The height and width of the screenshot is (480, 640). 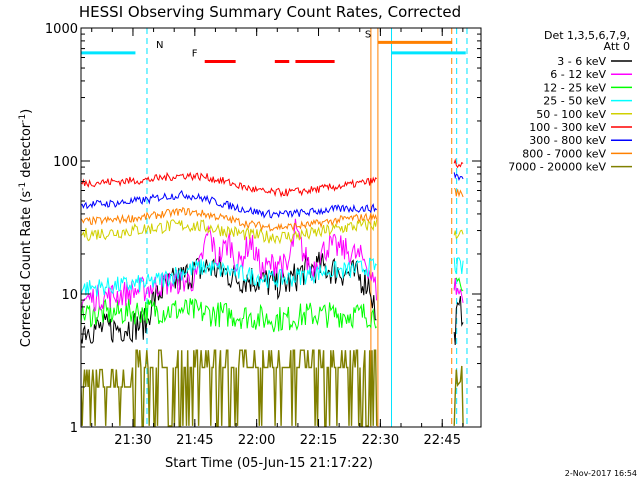 I want to click on legend-label: 3 - 6 keV, so click(x=581, y=61).